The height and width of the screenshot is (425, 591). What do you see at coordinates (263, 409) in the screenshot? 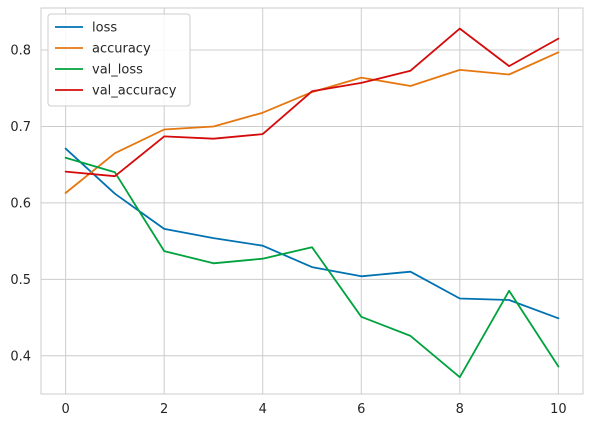
I see `x-tick-label: 4` at bounding box center [263, 409].